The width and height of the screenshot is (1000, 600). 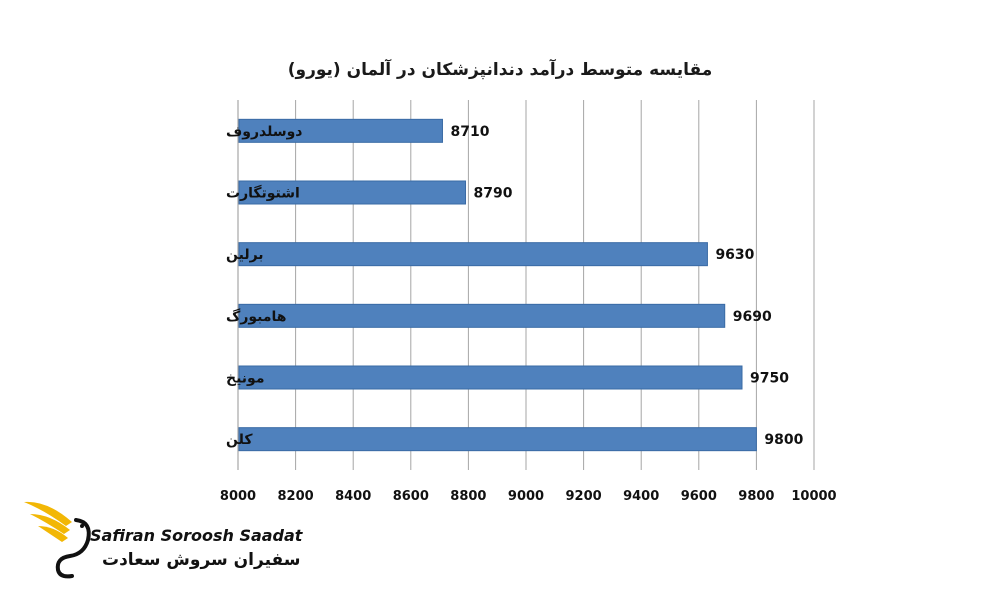 I want to click on brand-logo: Safiran Soroosh Saadat سفیران سروش سعادت, so click(x=162, y=537).